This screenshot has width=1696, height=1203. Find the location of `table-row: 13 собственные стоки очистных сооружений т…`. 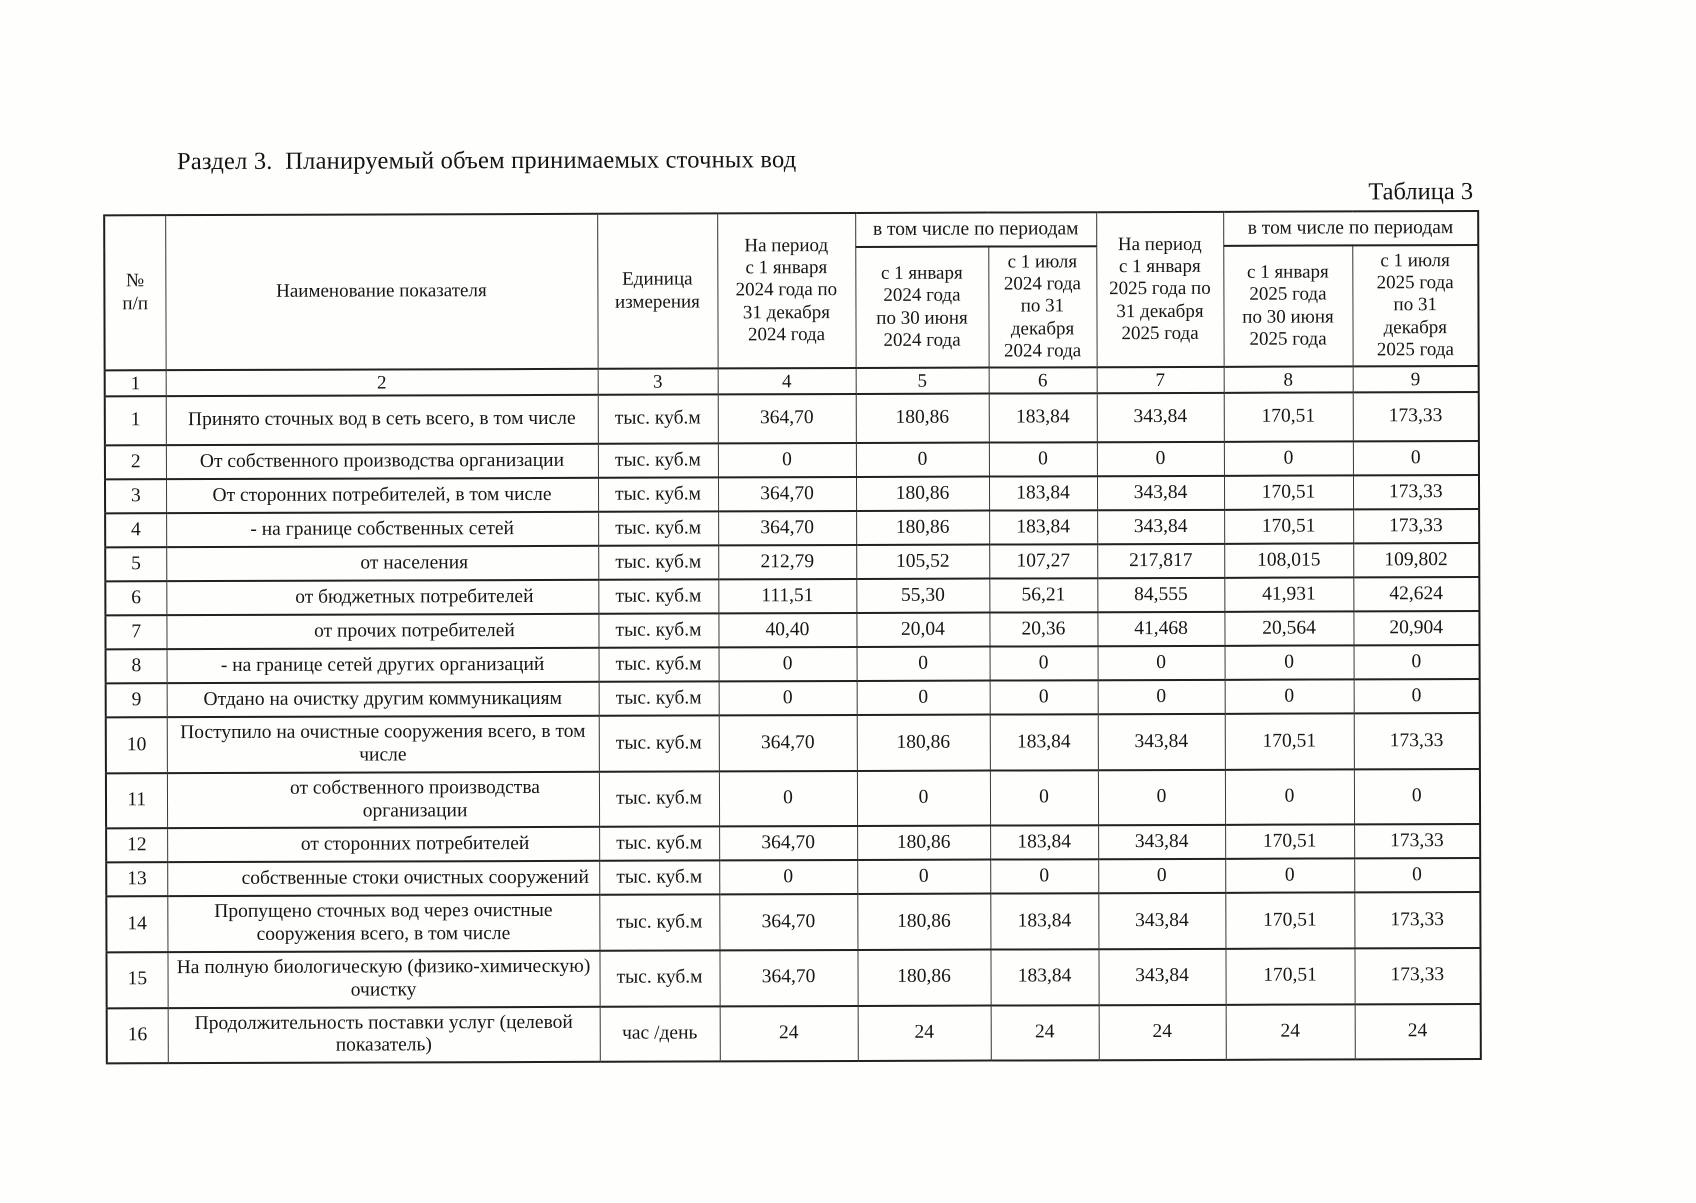

table-row: 13 собственные стоки очистных сооружений т… is located at coordinates (793, 877).